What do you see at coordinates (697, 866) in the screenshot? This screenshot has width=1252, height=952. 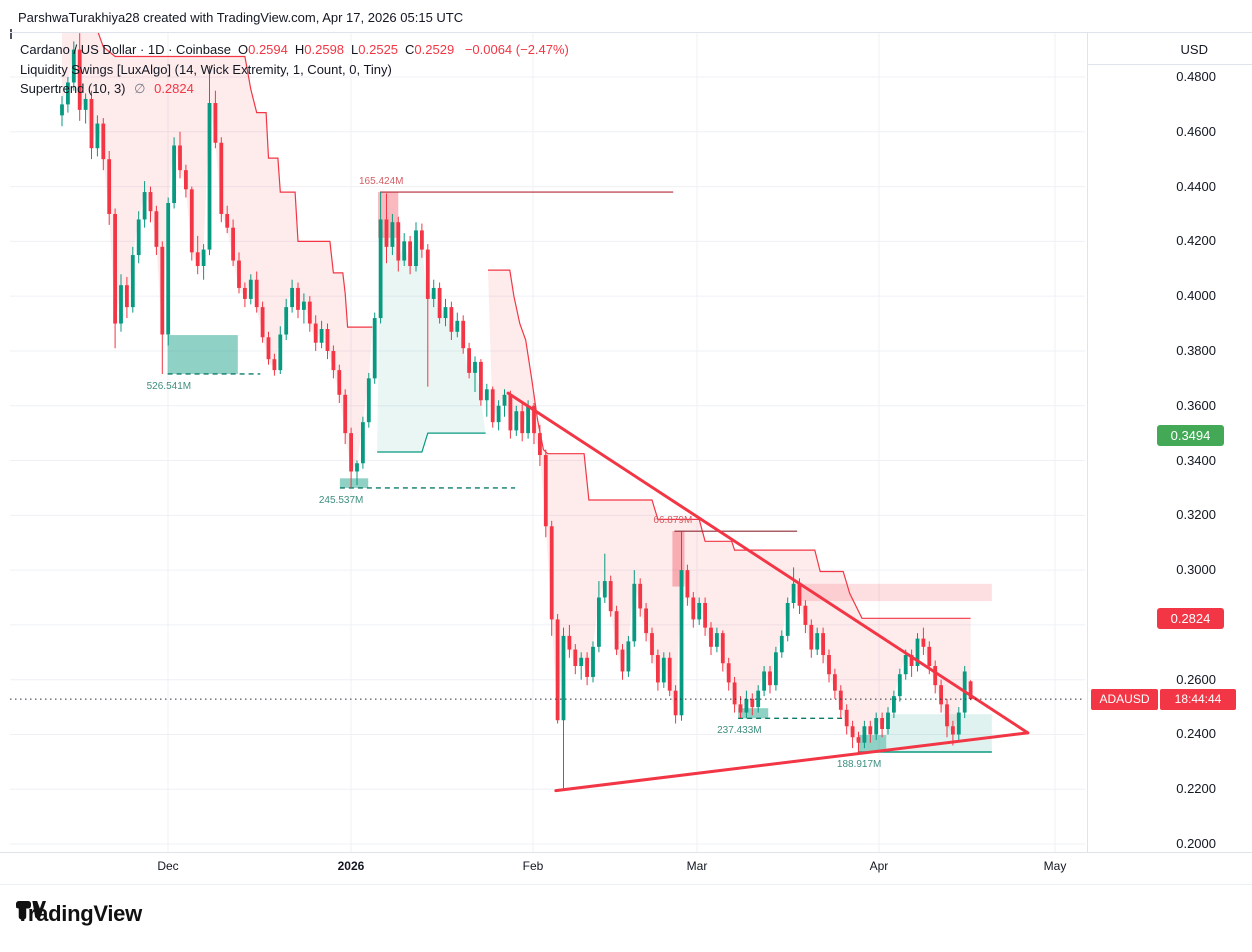 I see `time-tick-label: Mar` at bounding box center [697, 866].